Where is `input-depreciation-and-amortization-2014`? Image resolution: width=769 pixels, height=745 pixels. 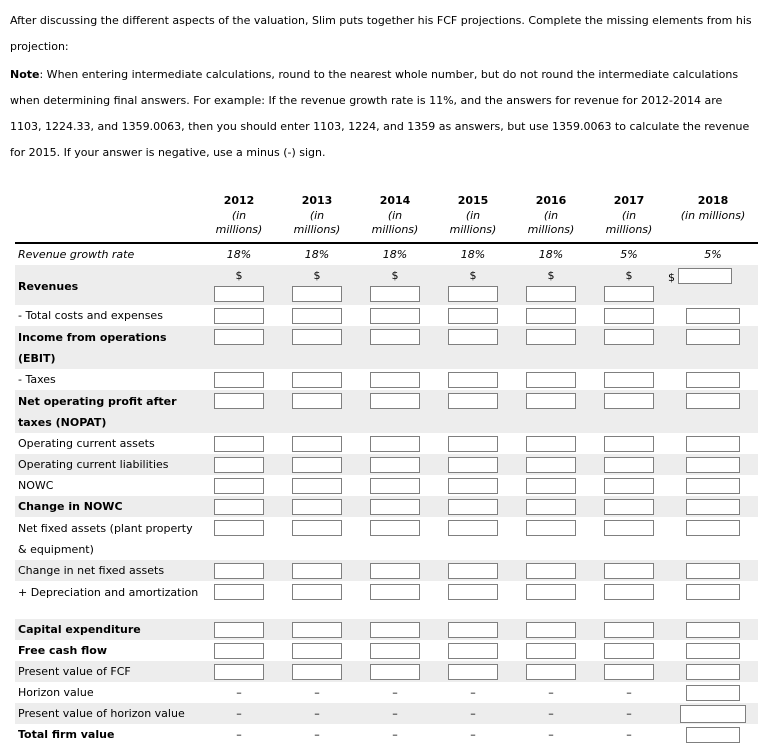 input-depreciation-and-amortization-2014 is located at coordinates (395, 592).